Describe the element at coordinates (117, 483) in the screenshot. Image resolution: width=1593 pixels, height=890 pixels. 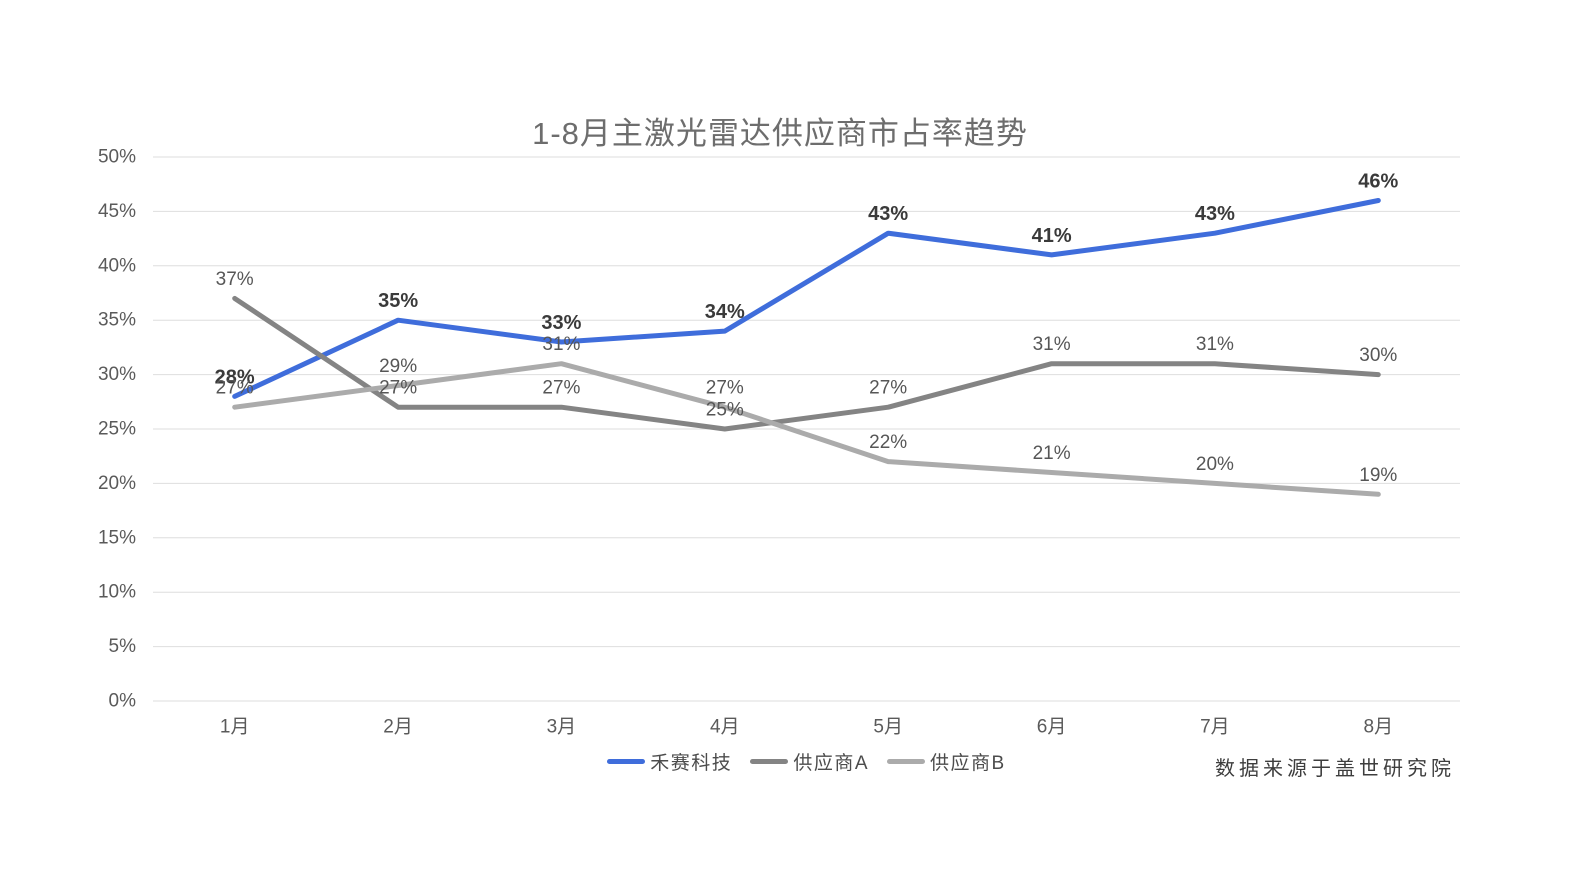
I see `y-axis-tick-label: 20%` at that location.